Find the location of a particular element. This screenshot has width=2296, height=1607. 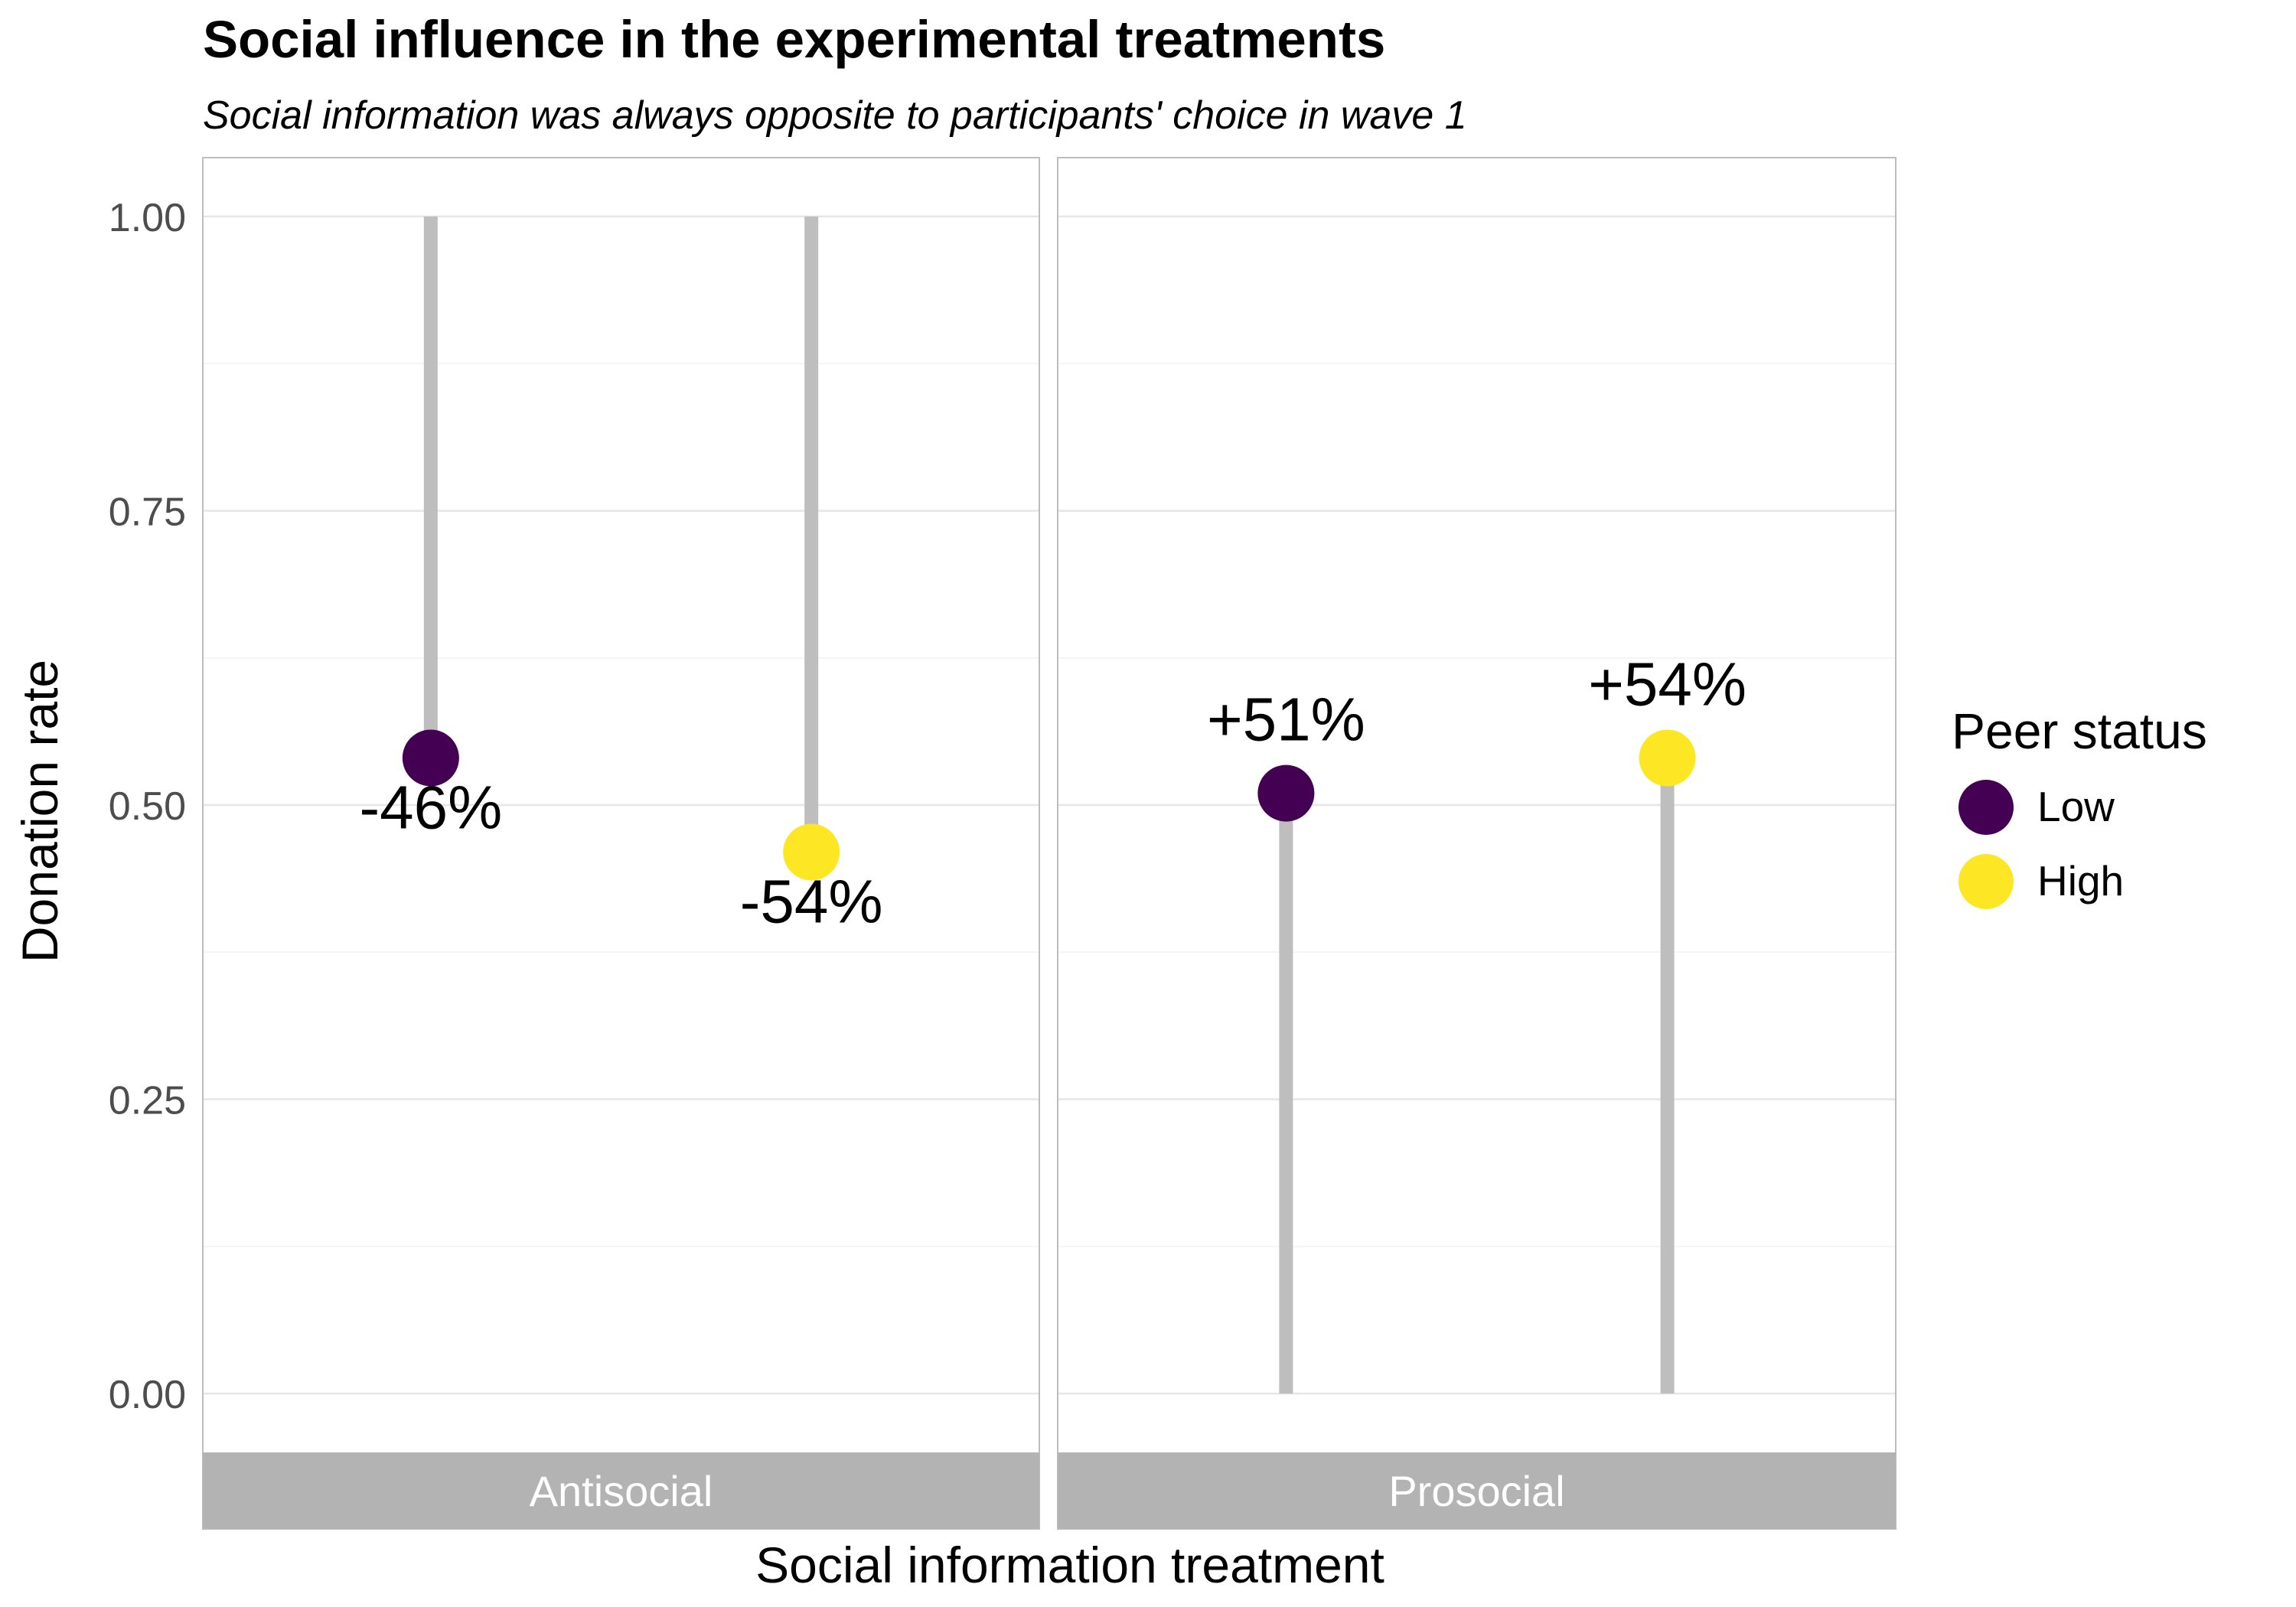

y-axis: 0.00 0.25 0.50 0.75 1.00 is located at coordinates (147, 806).